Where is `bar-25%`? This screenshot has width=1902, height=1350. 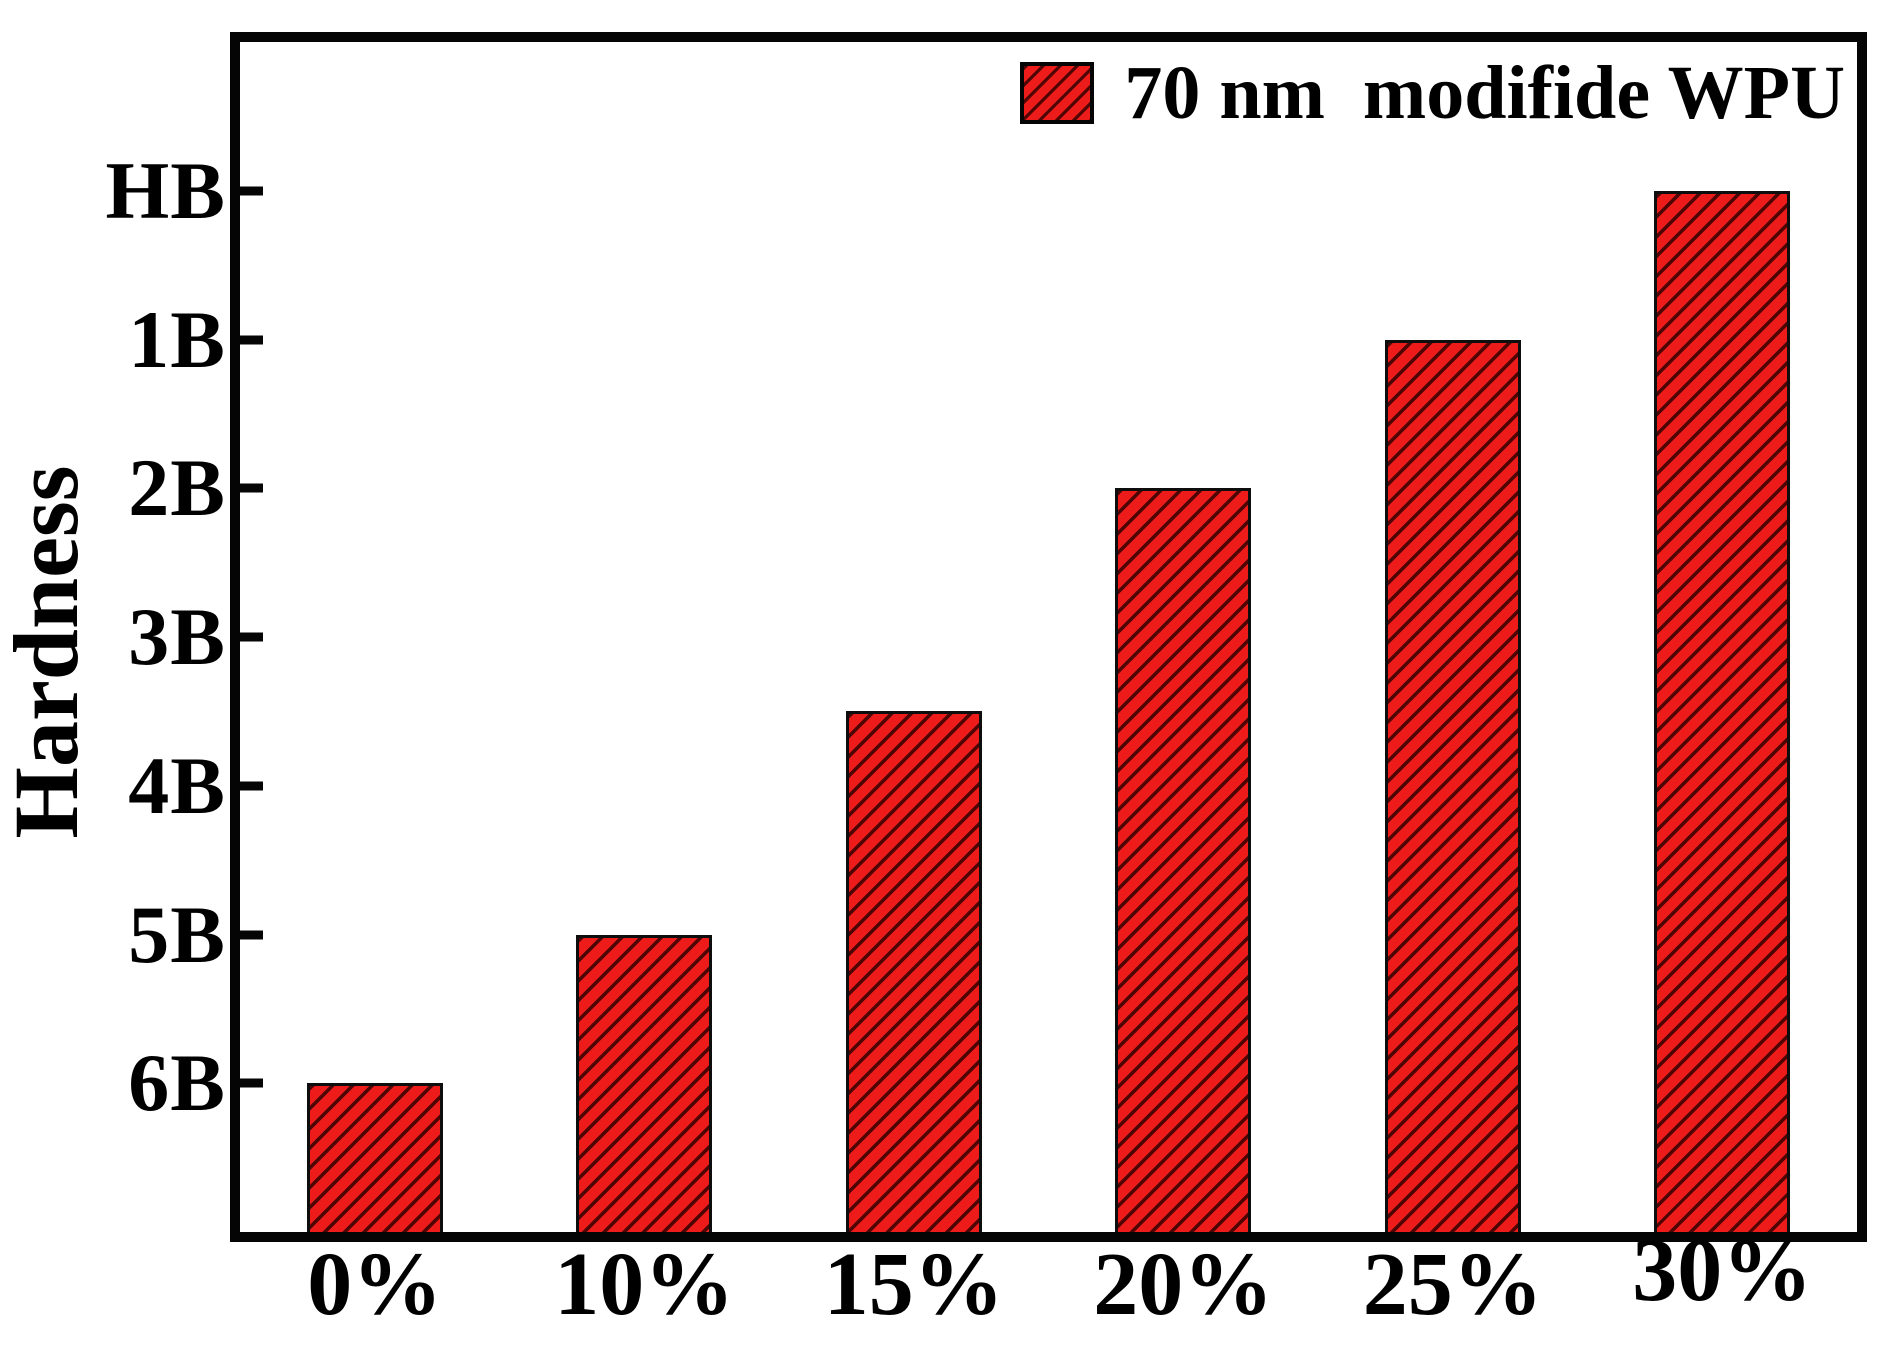 bar-25% is located at coordinates (1452, 785).